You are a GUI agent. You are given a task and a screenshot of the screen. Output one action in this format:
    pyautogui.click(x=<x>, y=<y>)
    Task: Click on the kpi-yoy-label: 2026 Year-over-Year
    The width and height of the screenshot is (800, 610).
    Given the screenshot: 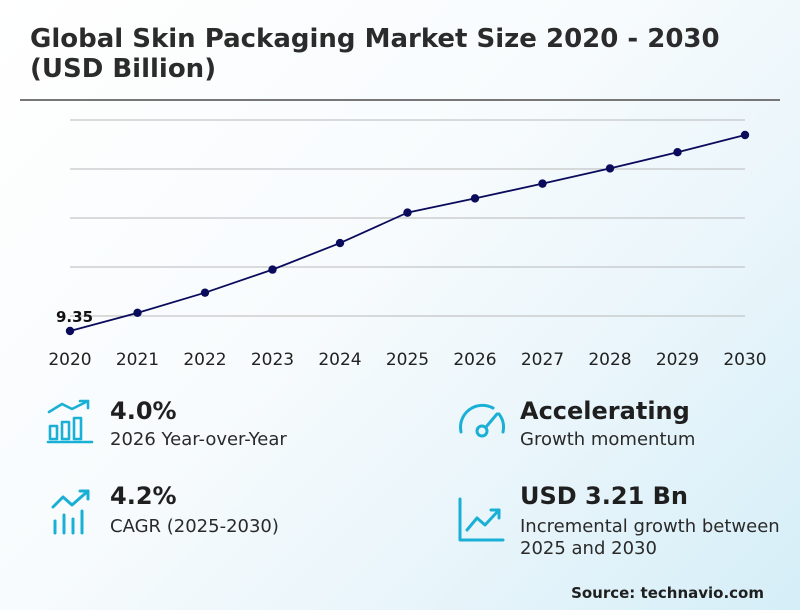 What is the action you would take?
    pyautogui.click(x=198, y=439)
    